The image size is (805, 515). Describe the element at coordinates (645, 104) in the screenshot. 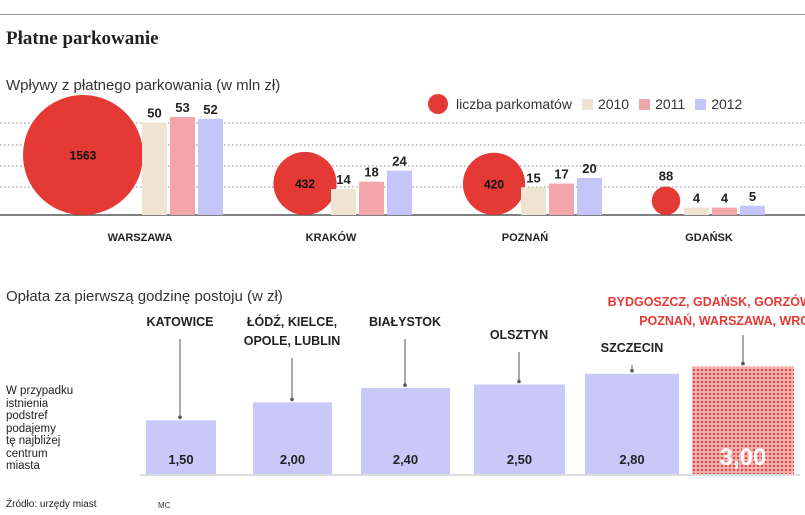

I see `square-2011-icon` at that location.